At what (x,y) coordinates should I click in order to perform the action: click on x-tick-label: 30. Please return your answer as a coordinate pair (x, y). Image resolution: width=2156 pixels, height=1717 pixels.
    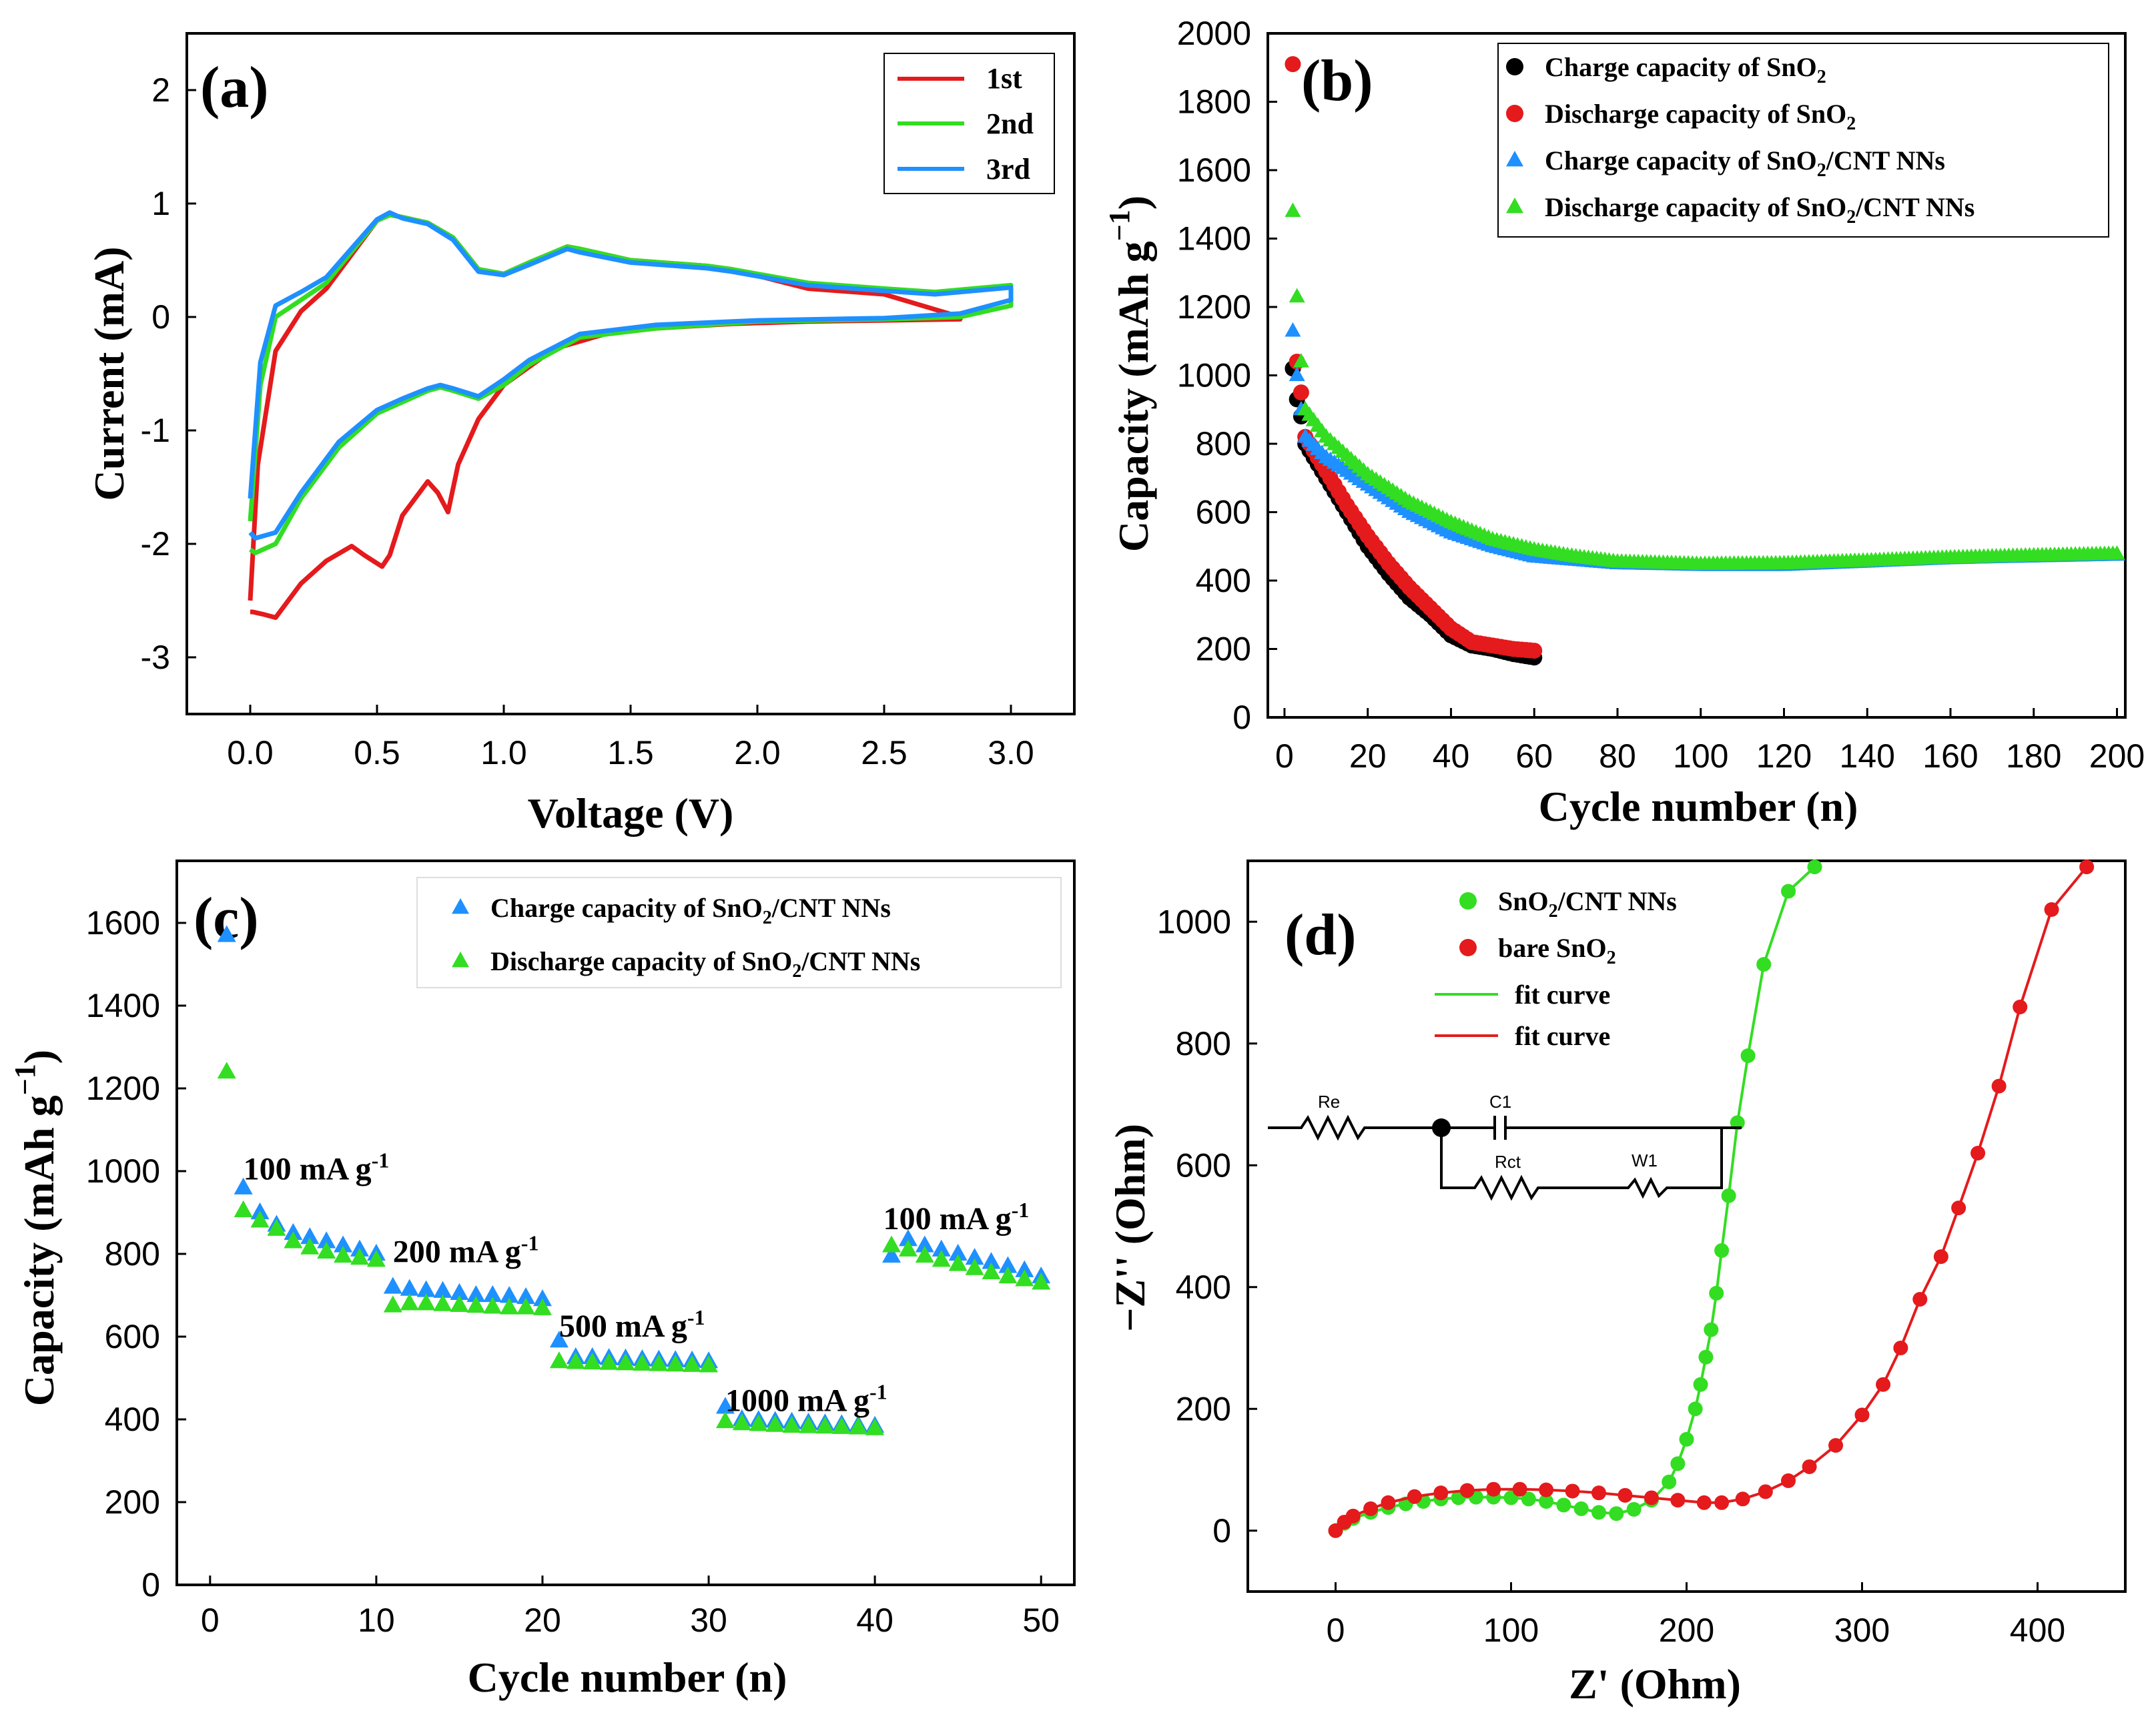
    Looking at the image, I should click on (708, 1620).